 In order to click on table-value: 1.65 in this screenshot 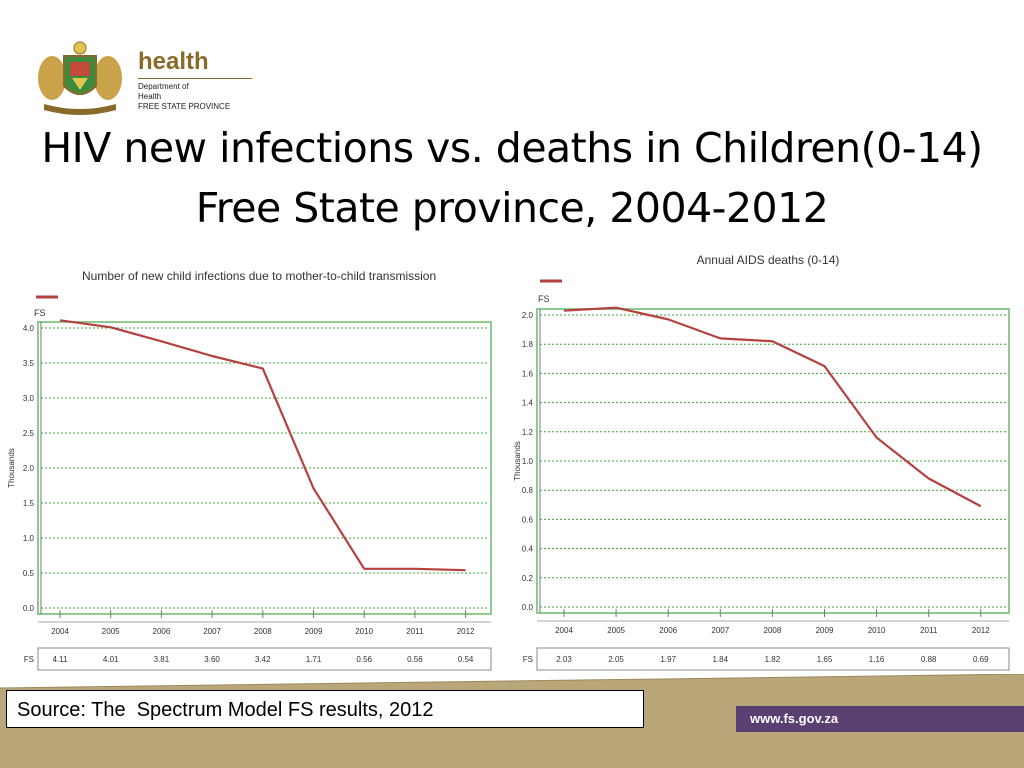, I will do `click(825, 659)`.